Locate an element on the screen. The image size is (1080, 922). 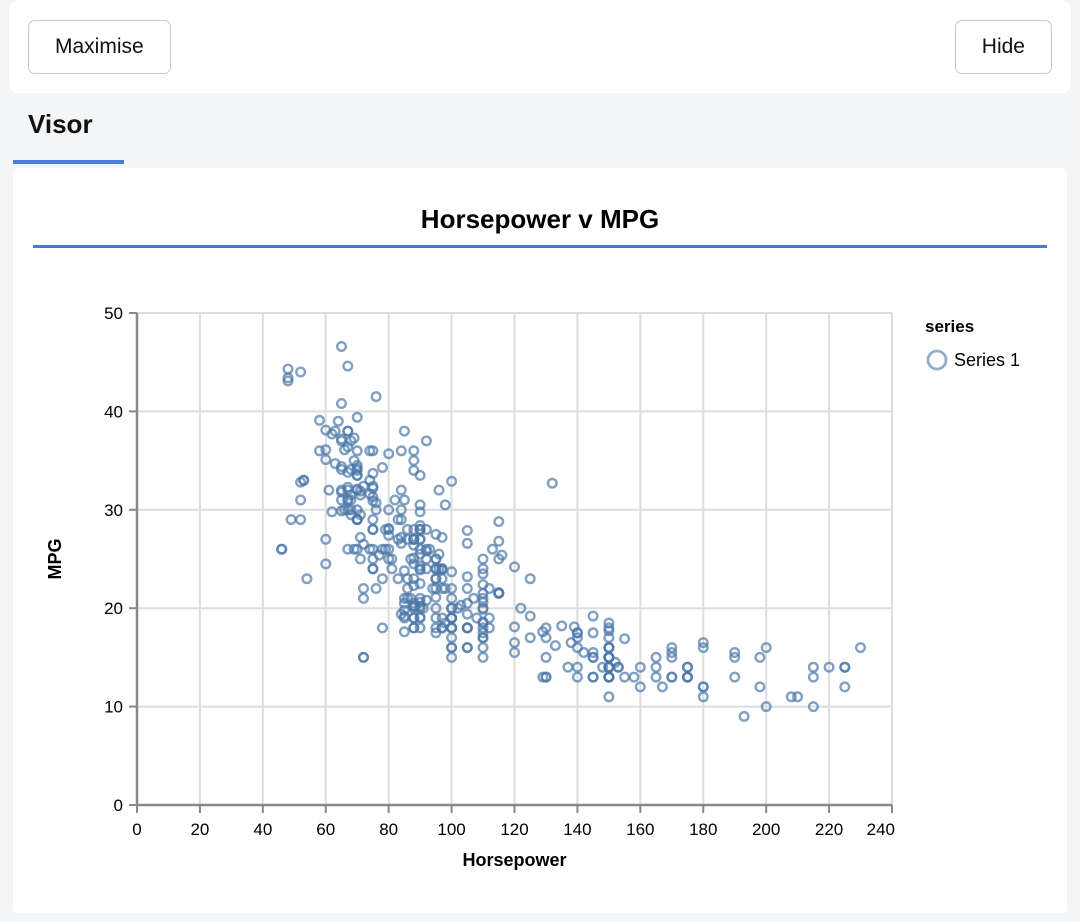
svg-text: 50 is located at coordinates (113, 313).